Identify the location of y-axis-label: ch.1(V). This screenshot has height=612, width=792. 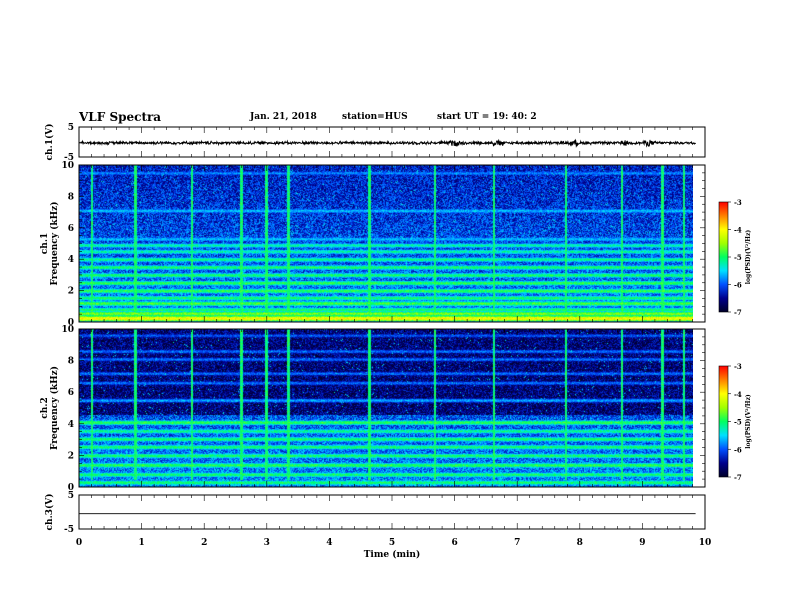
(49, 142).